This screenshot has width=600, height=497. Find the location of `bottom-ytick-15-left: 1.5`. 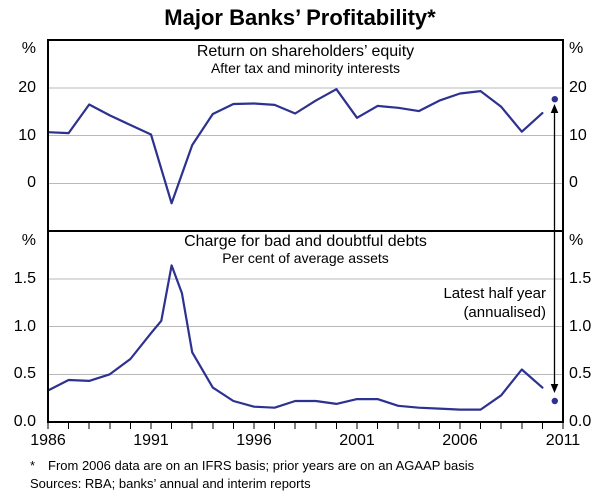

bottom-ytick-15-left: 1.5 is located at coordinates (24, 278).